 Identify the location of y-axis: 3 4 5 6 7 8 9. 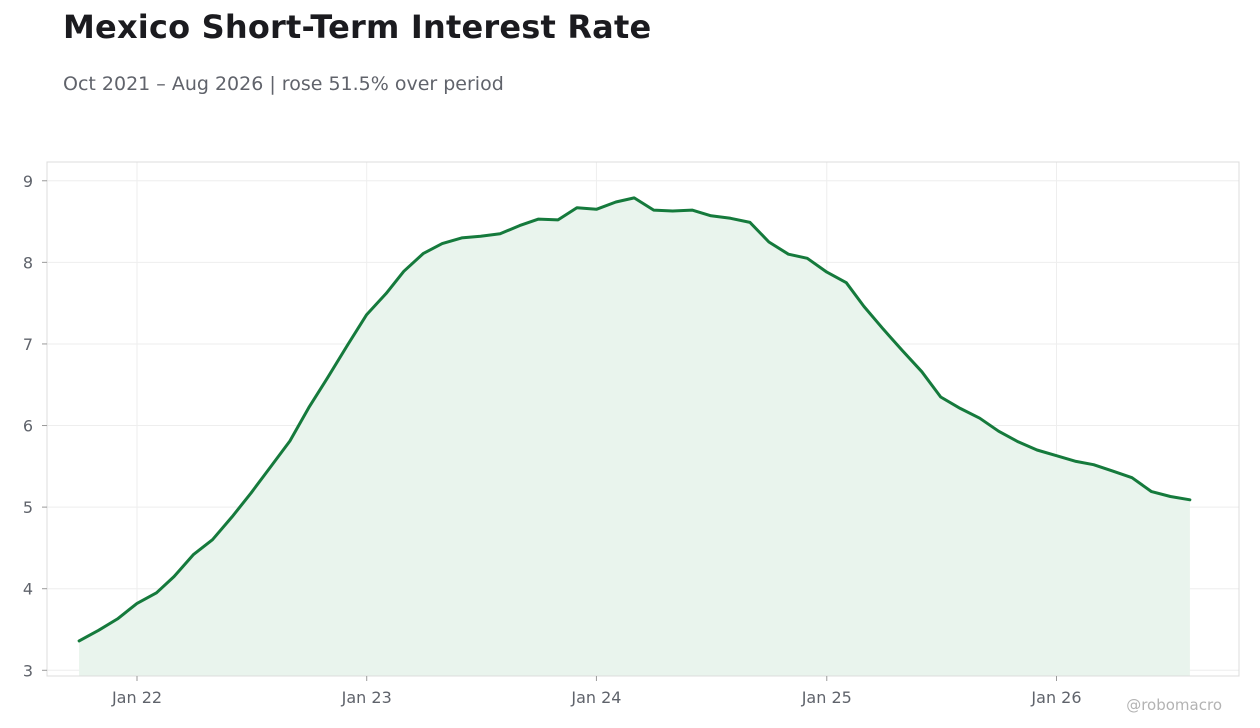
(35, 426).